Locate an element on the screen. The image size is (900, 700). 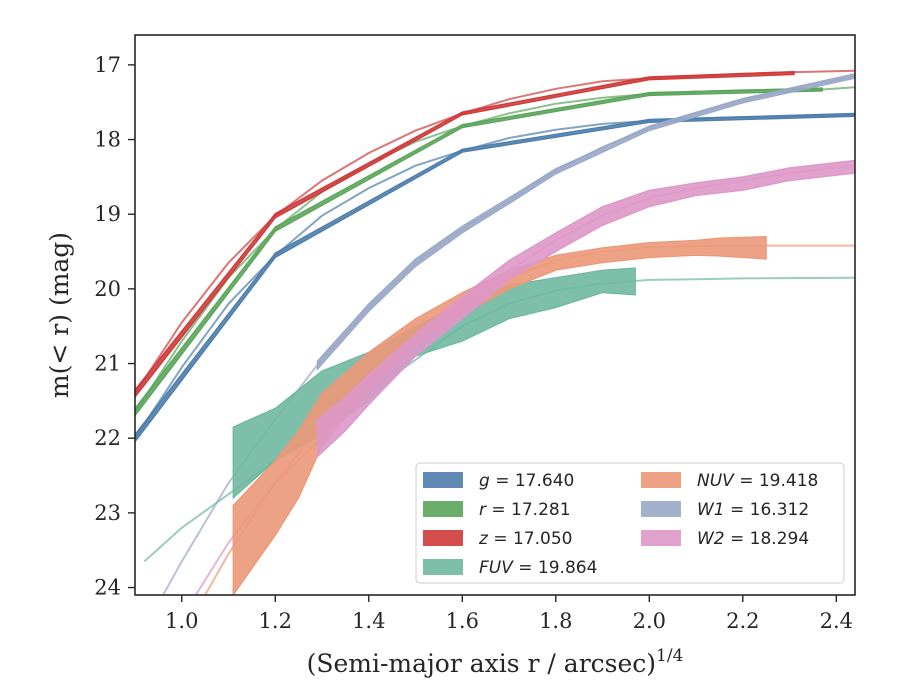
legend-label-value-6: = 18.294 is located at coordinates (767, 539).